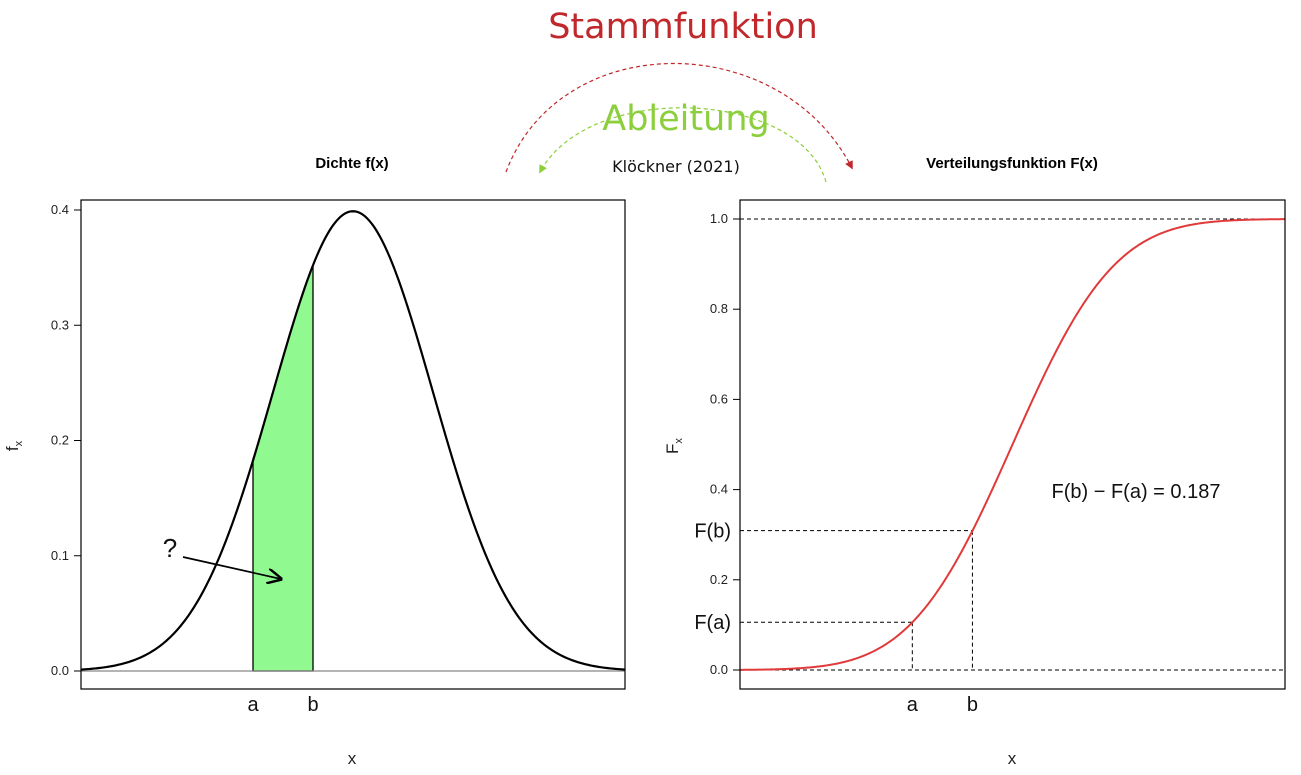 The image size is (1301, 775). Describe the element at coordinates (676, 166) in the screenshot. I see `source-label: Klöckner (2021)` at that location.